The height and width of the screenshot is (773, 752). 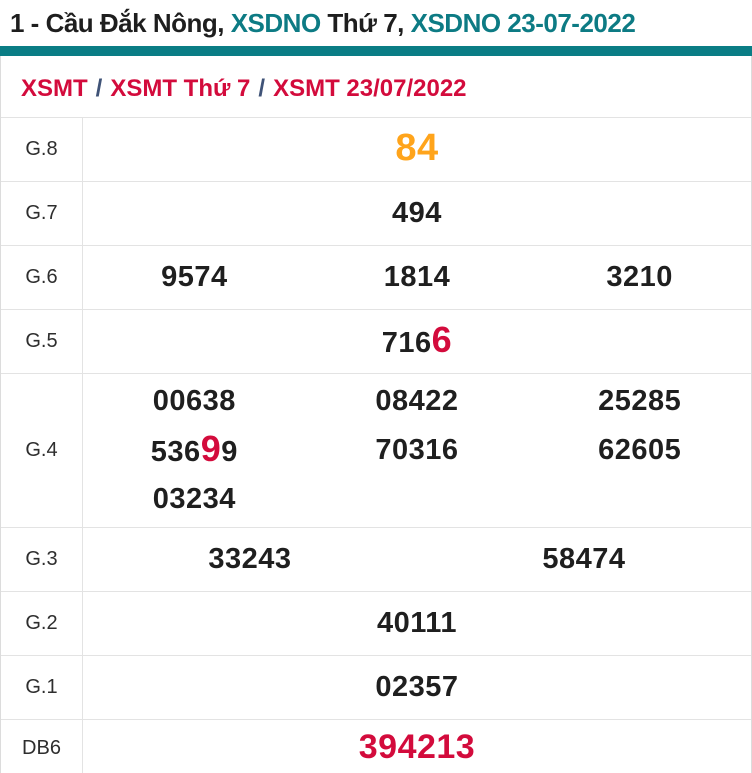 I want to click on digit-segment: 02357, so click(x=417, y=687).